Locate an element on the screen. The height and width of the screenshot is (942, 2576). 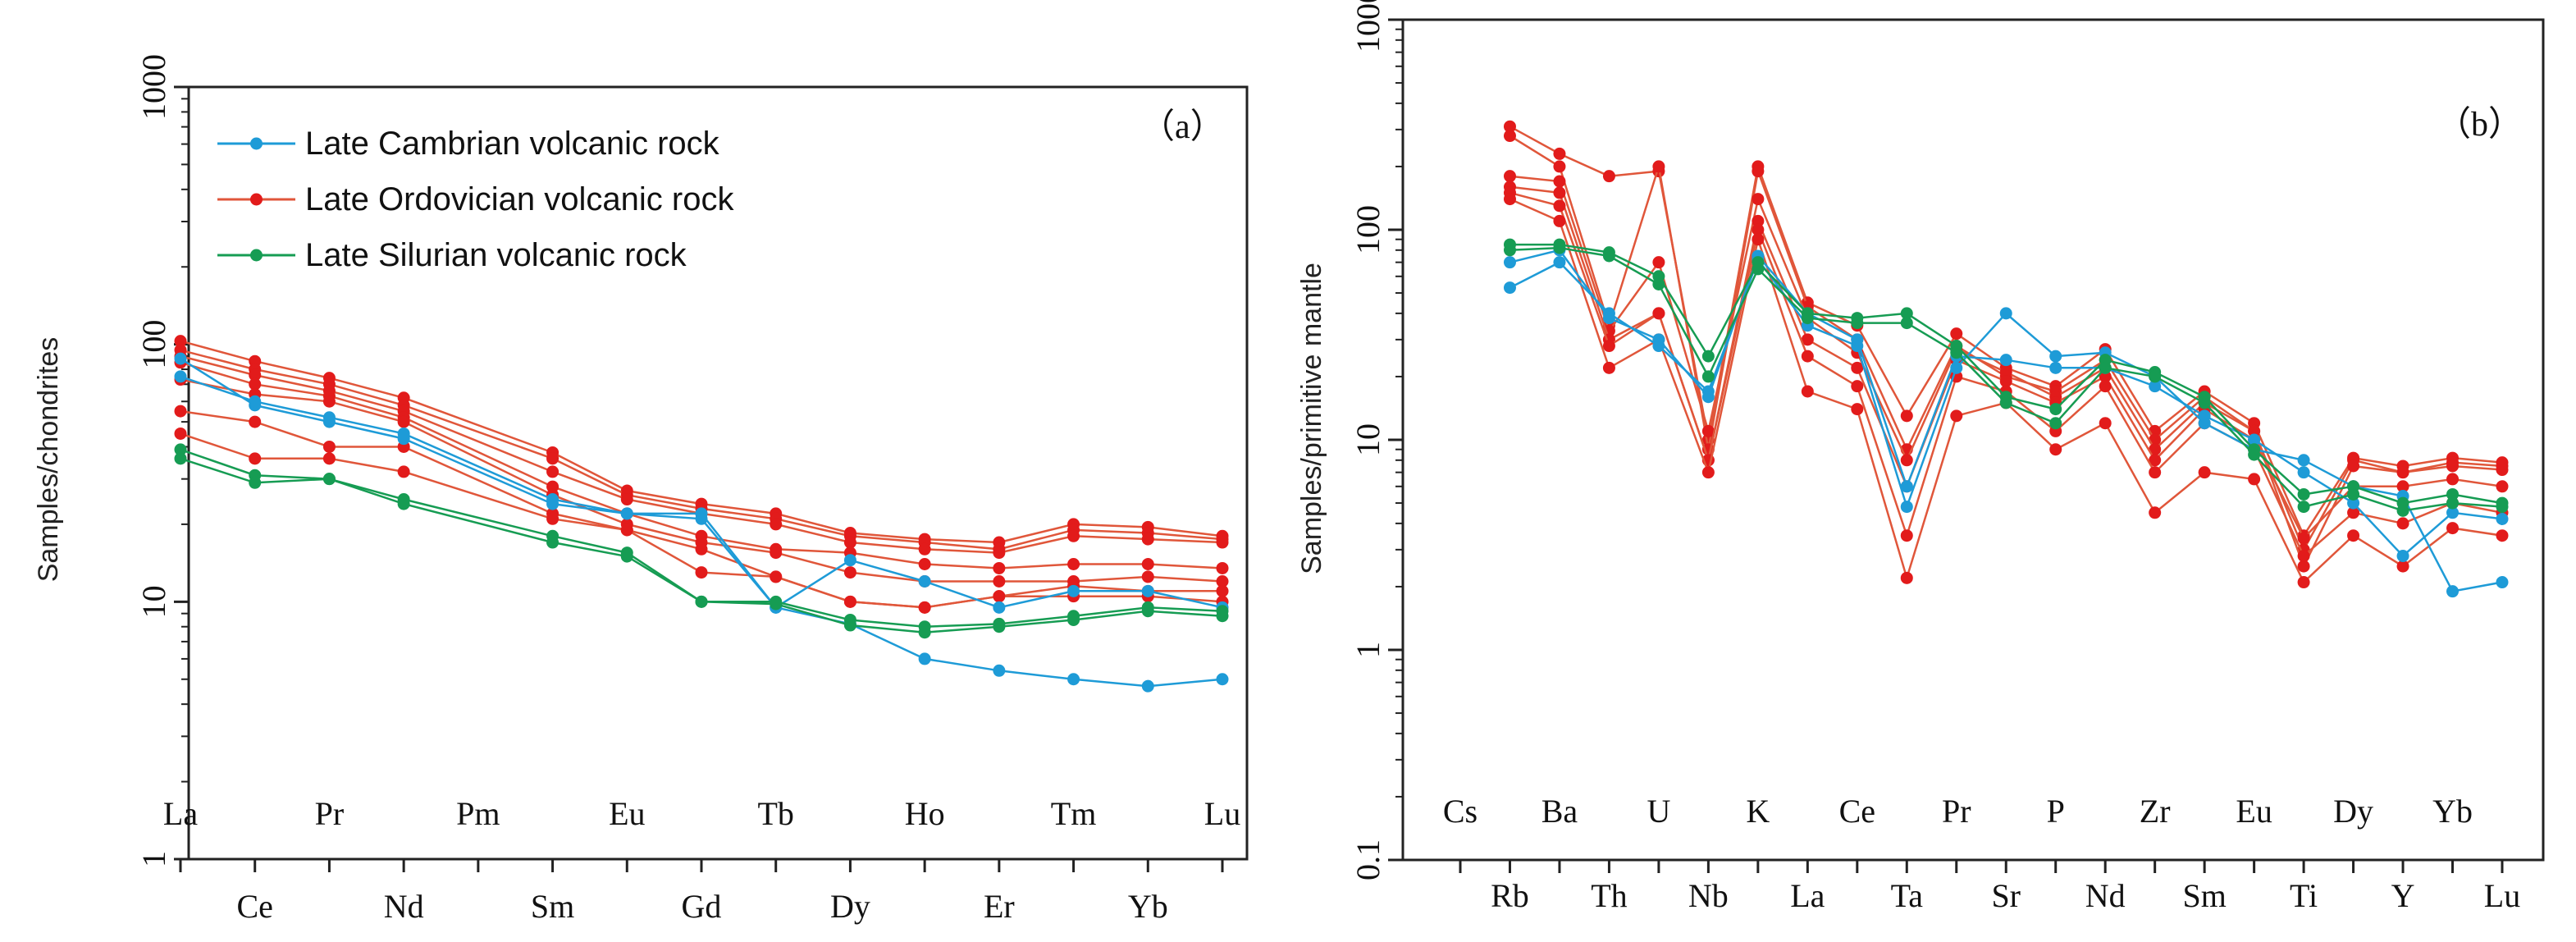
panel-a-element-labels: La Ce Pr Nd Pm Sm Eu Gd Tb Dy Ho Er Tm Yb Lu is located at coordinates (702, 860).